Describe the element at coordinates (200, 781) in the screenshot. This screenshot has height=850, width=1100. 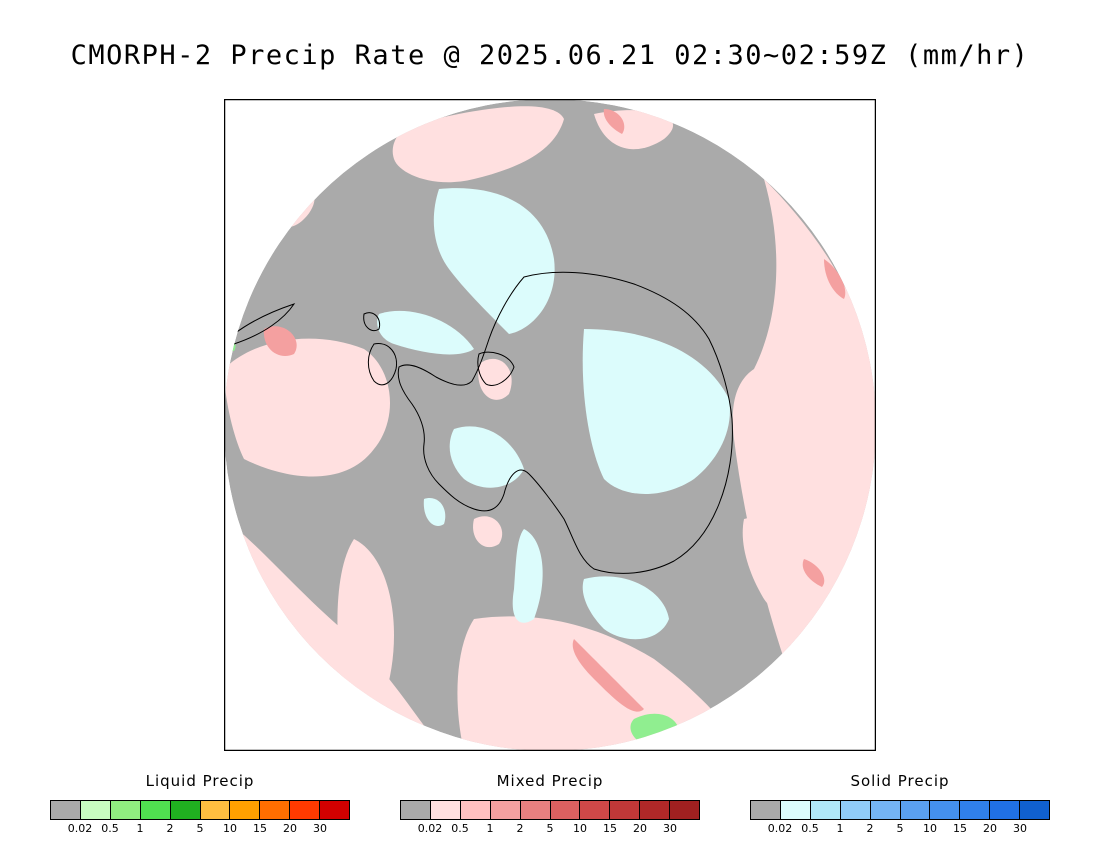
I see `legend-title: Liquid Precip` at that location.